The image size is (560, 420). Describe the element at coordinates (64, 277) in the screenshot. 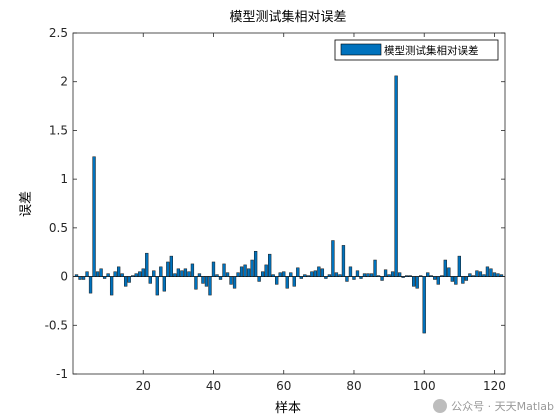

I see `y-tick-label: 0` at that location.